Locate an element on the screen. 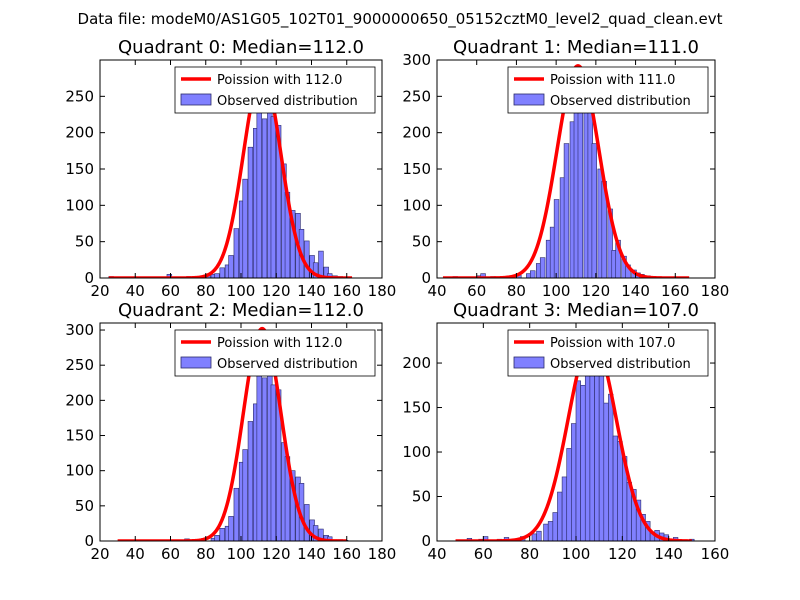 This screenshot has width=800, height=600. legend-fit-label: Poission with 112.0 is located at coordinates (279, 80).